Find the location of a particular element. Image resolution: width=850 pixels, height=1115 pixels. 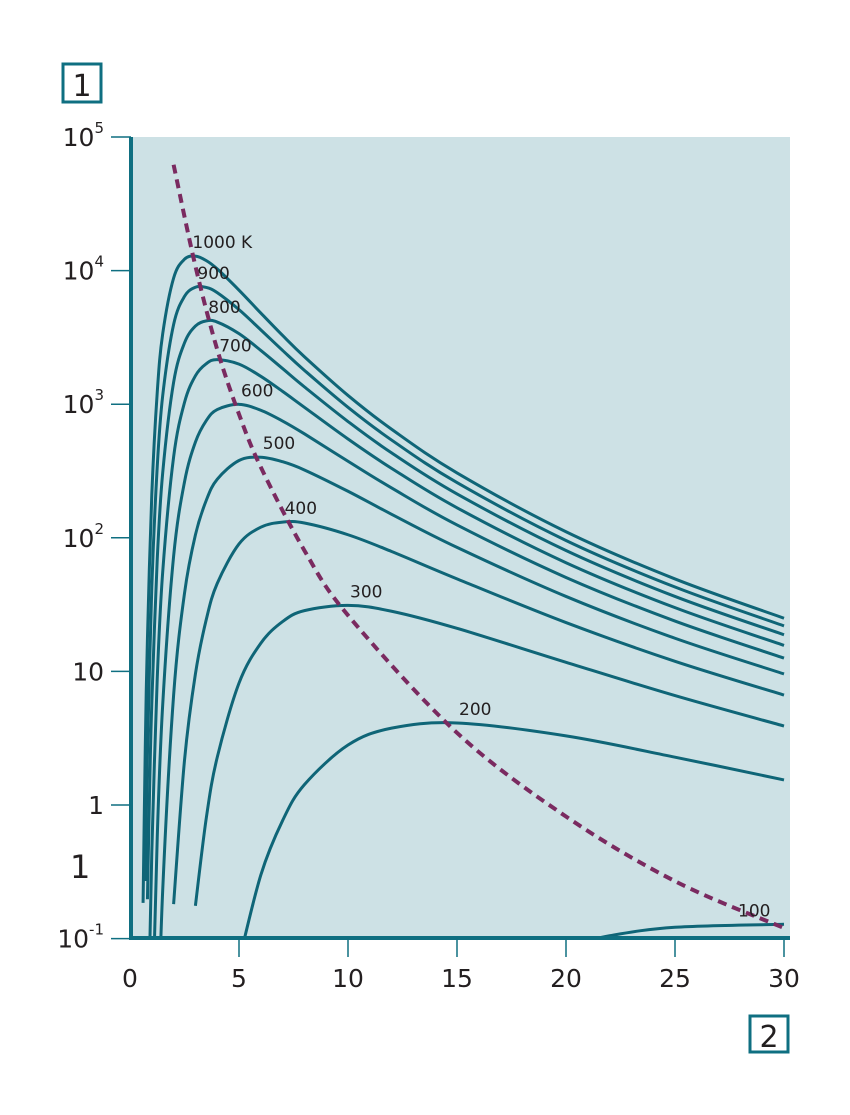

curve-label: 300 is located at coordinates (366, 592).